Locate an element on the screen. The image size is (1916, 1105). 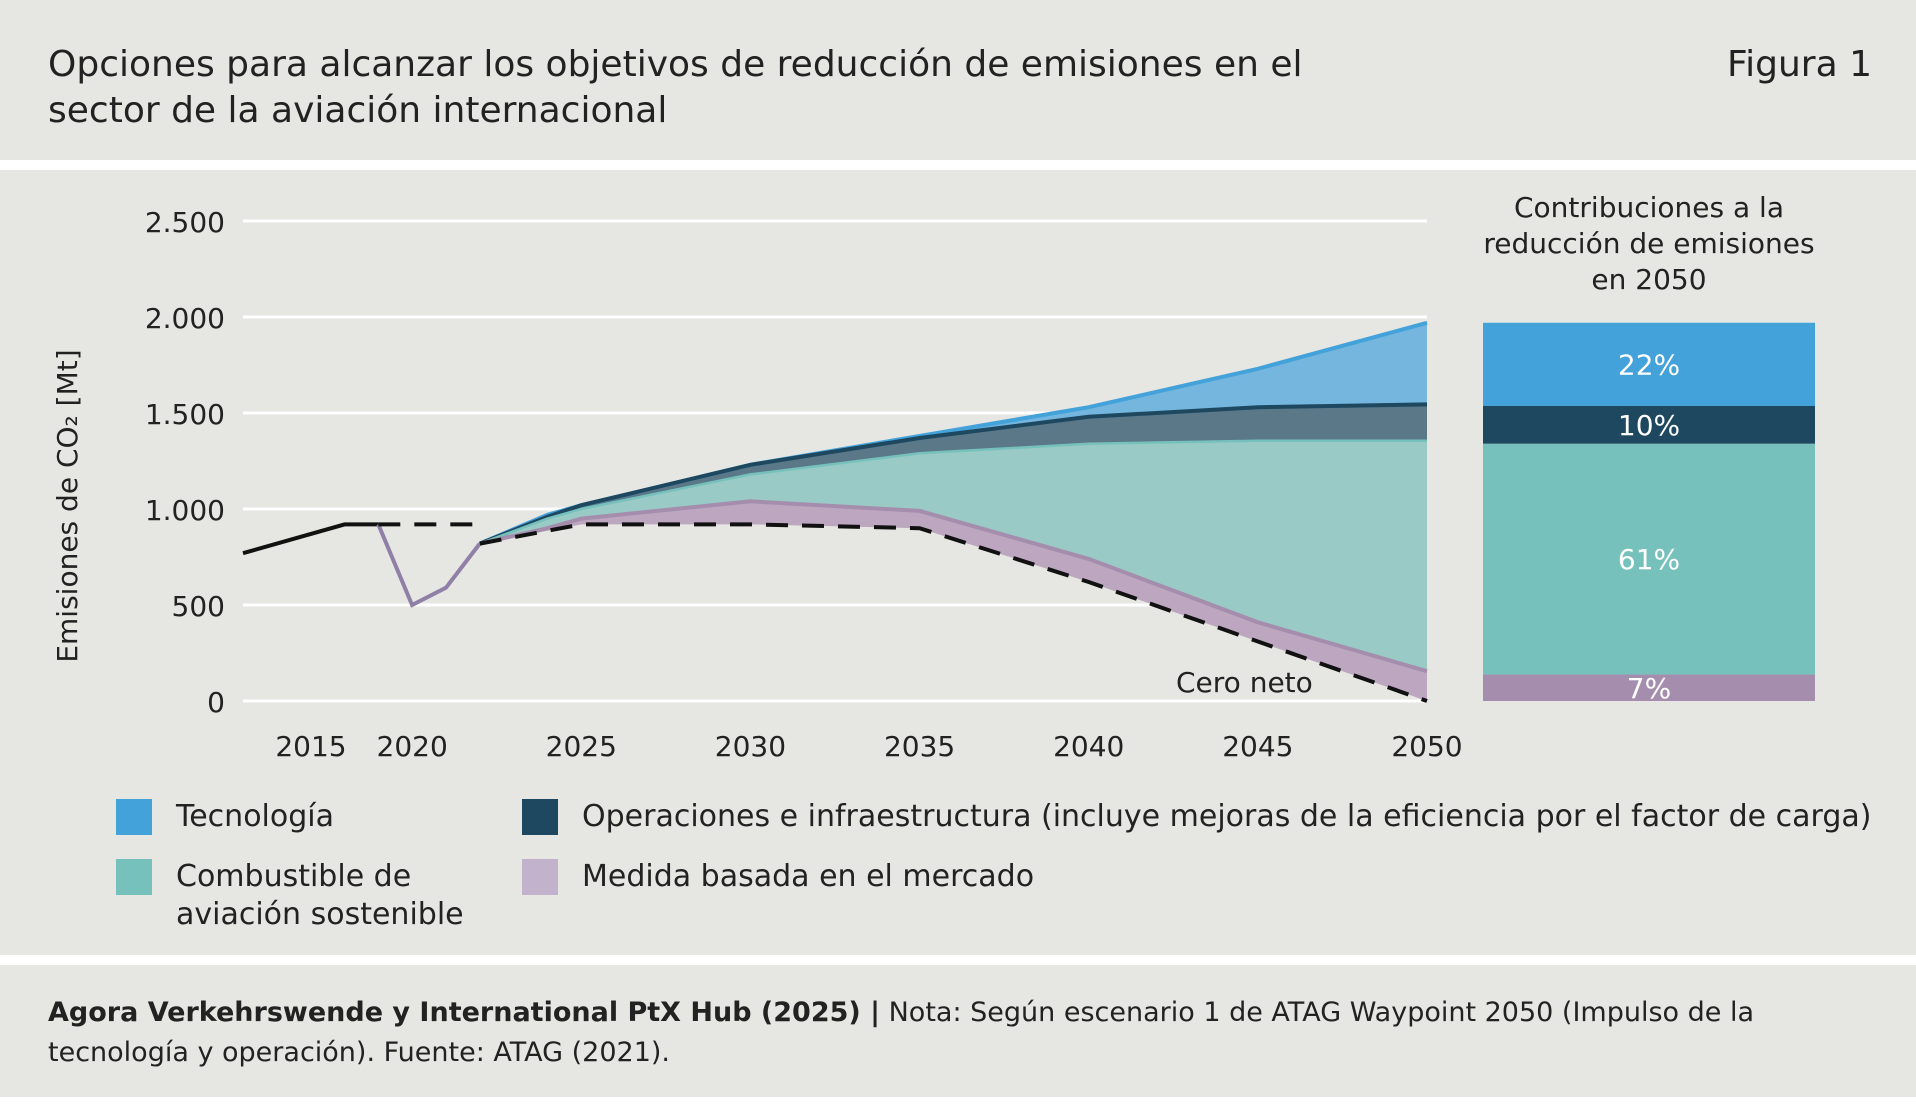
contribution-label-operaciones: 10% is located at coordinates (1649, 425).